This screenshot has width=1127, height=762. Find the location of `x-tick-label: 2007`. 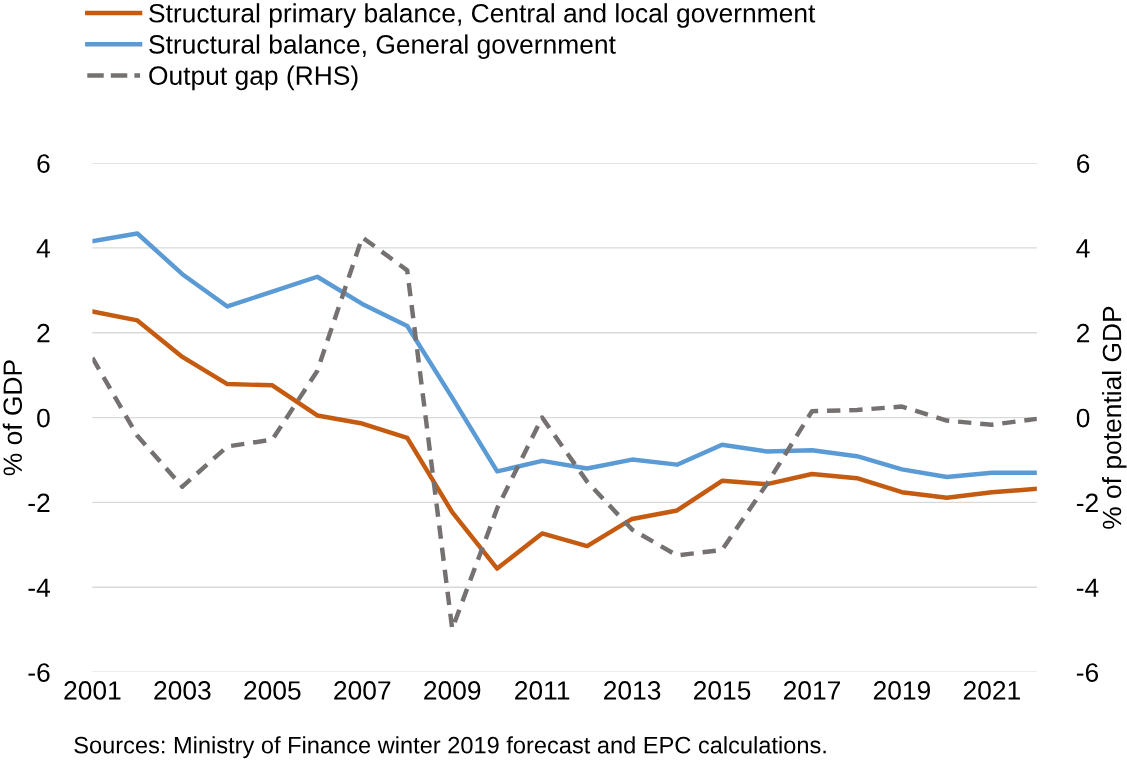

x-tick-label: 2007 is located at coordinates (362, 690).